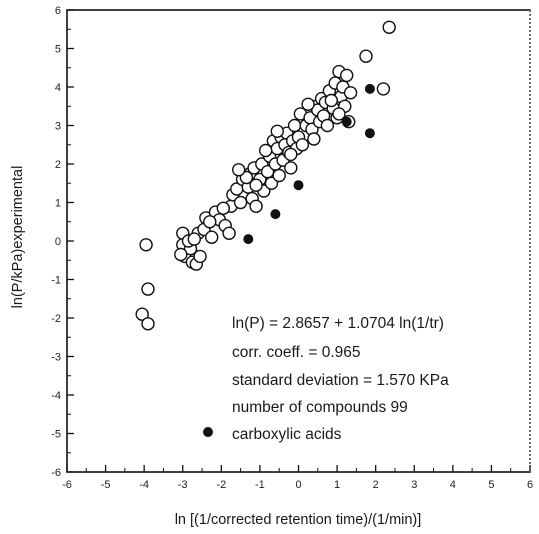  I want to click on y-tick-label: 5, so click(58, 50).